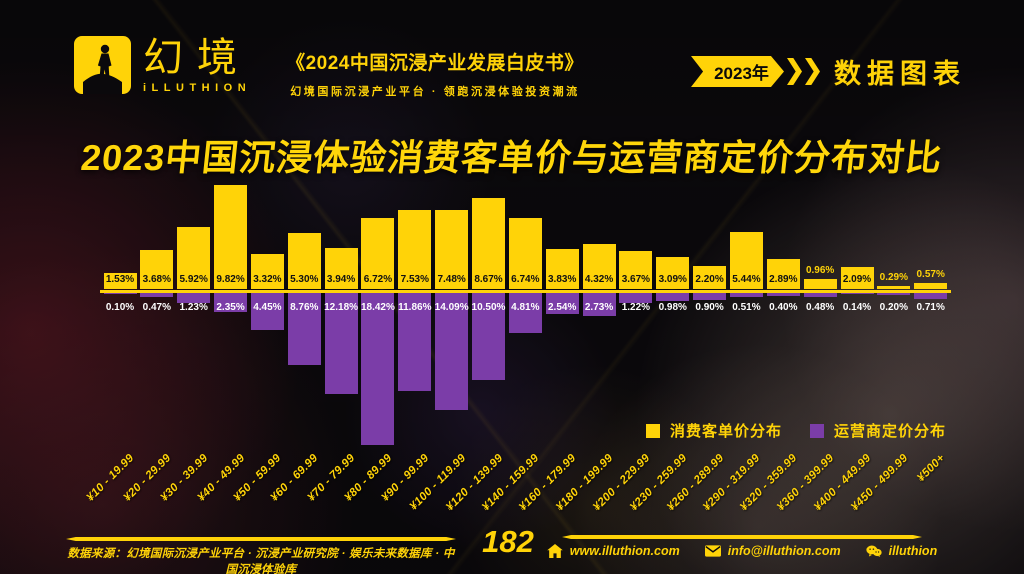 Image resolution: width=1024 pixels, height=574 pixels. What do you see at coordinates (157, 279) in the screenshot?
I see `bar-label-consumer: 3.68%` at bounding box center [157, 279].